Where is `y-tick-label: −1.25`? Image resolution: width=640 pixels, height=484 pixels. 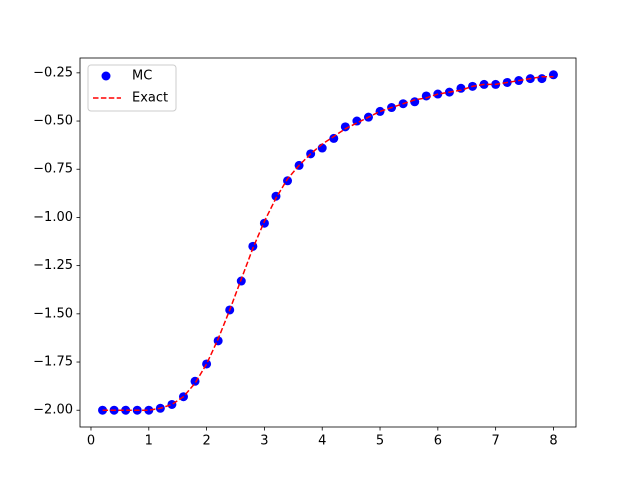 y-tick-label: −1.25 is located at coordinates (53, 265).